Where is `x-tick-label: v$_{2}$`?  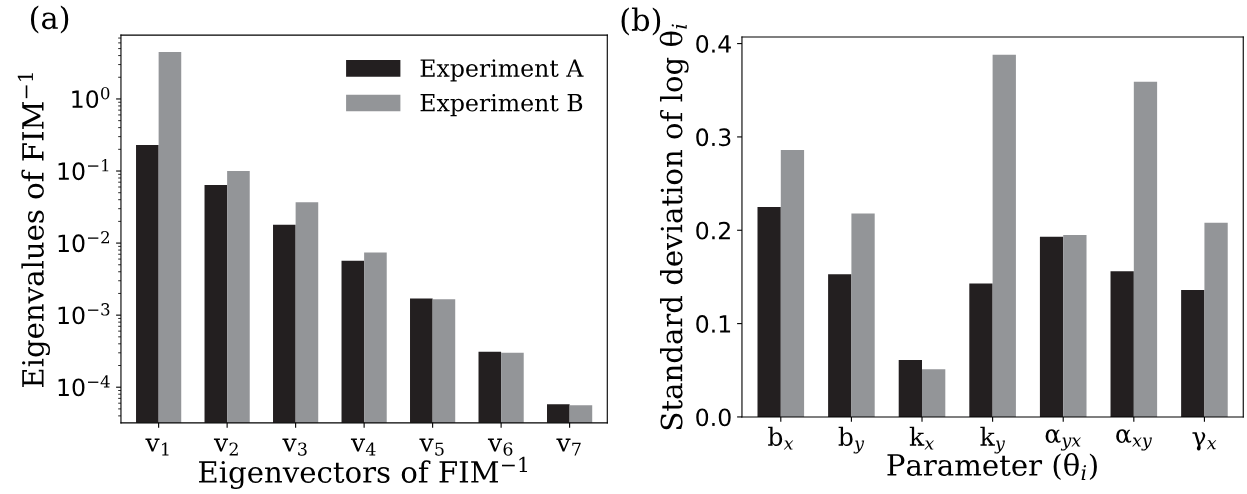 x-tick-label: v$_{2}$ is located at coordinates (225, 447).